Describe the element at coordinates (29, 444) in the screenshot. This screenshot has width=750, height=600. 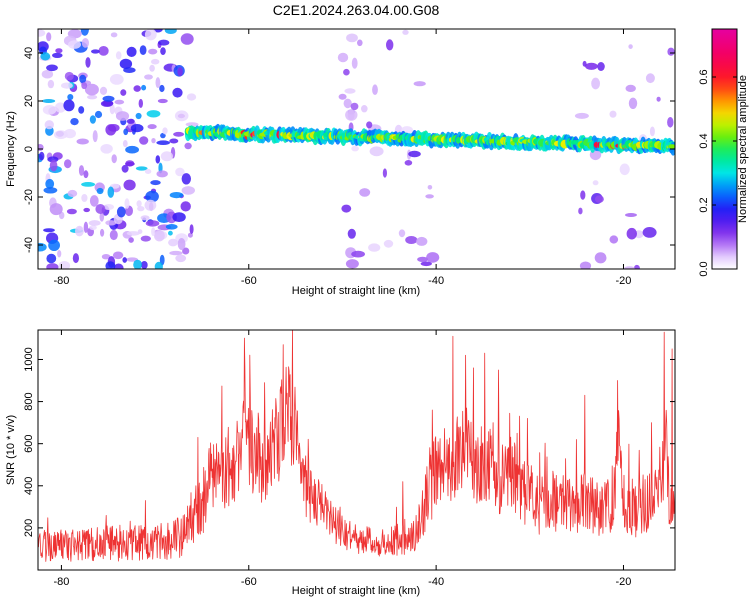
I see `y-tick-label: 600` at that location.